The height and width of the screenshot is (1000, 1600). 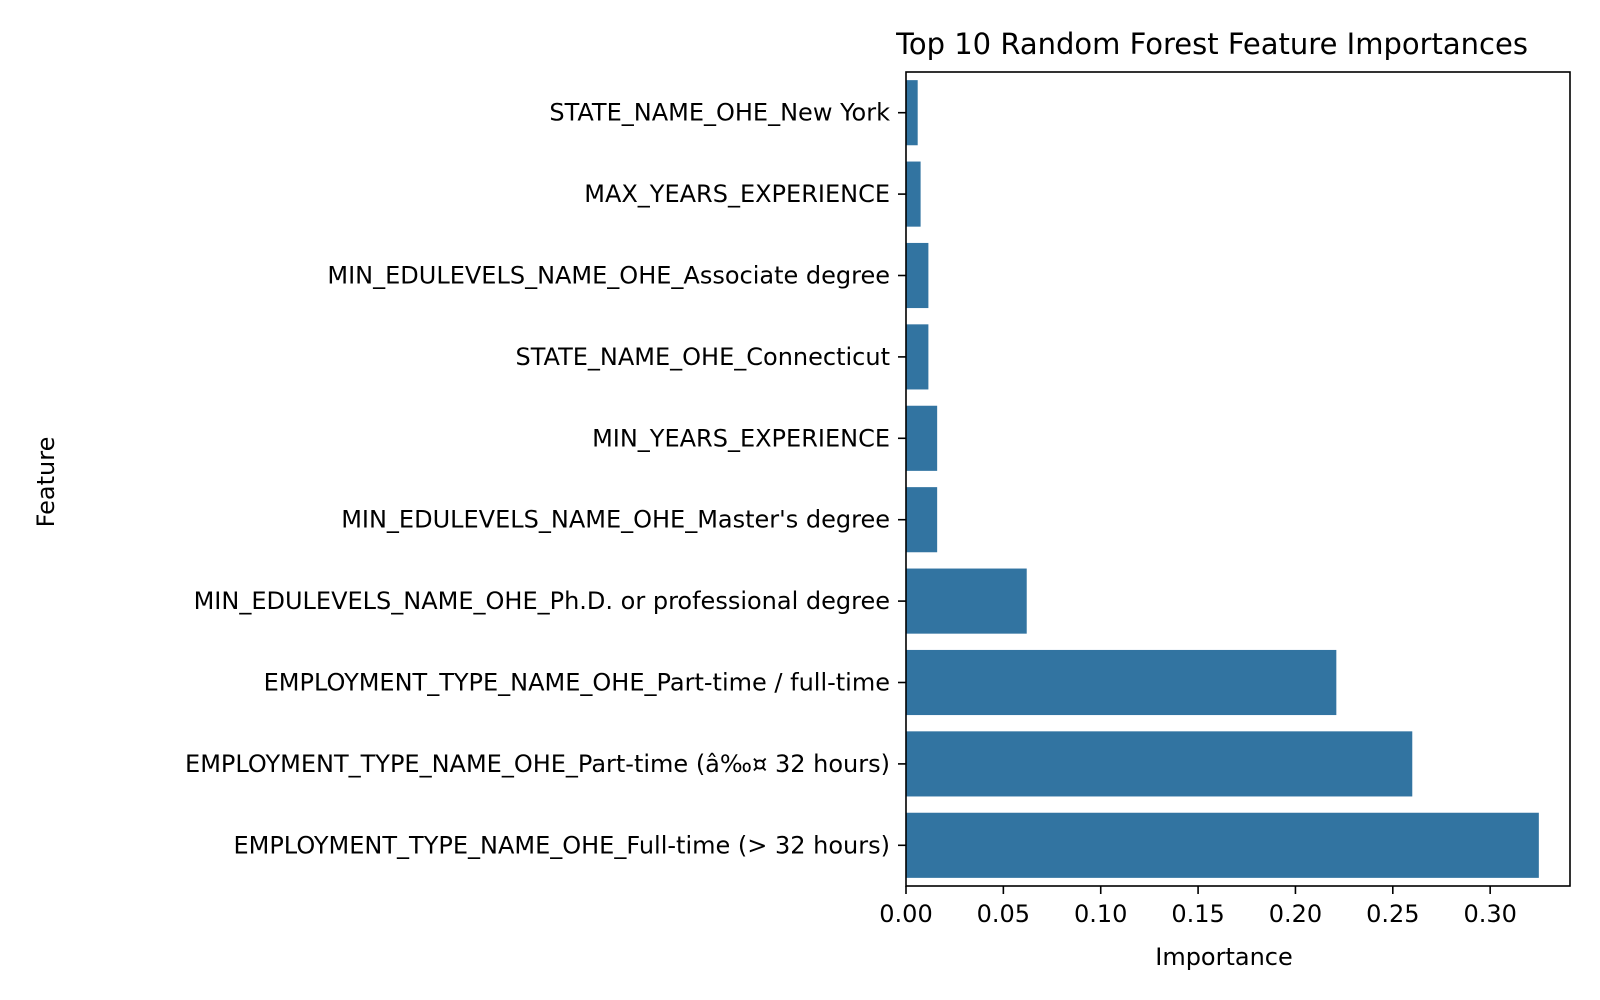 What do you see at coordinates (703, 357) in the screenshot?
I see `y-tick-label: STATE_NAME_OHE_Connecticut` at bounding box center [703, 357].